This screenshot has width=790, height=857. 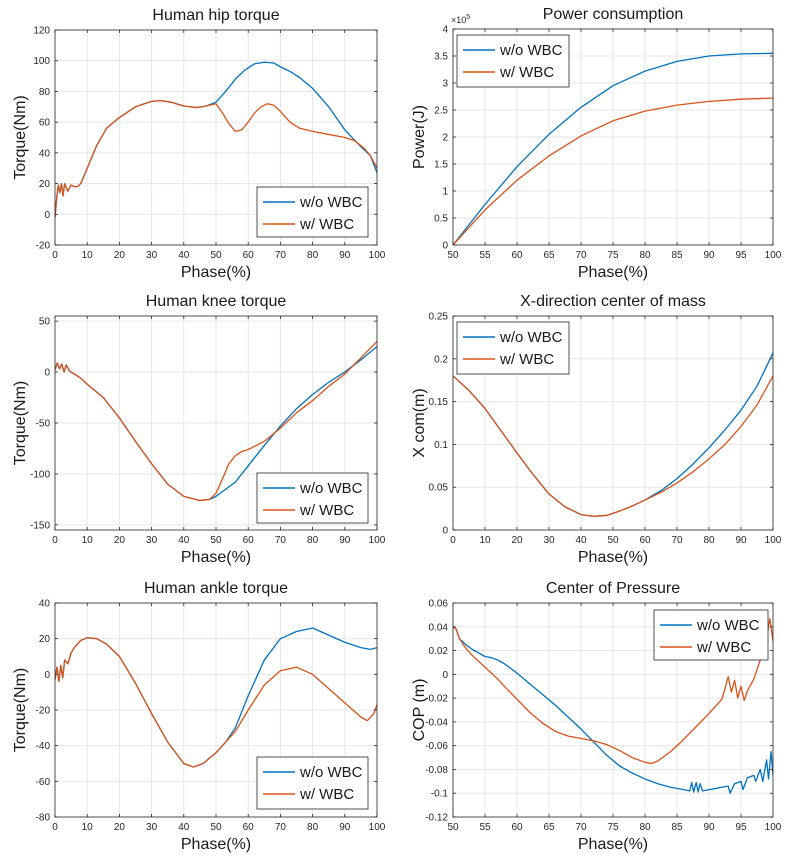 What do you see at coordinates (485, 255) in the screenshot?
I see `x-tick-label: 55` at bounding box center [485, 255].